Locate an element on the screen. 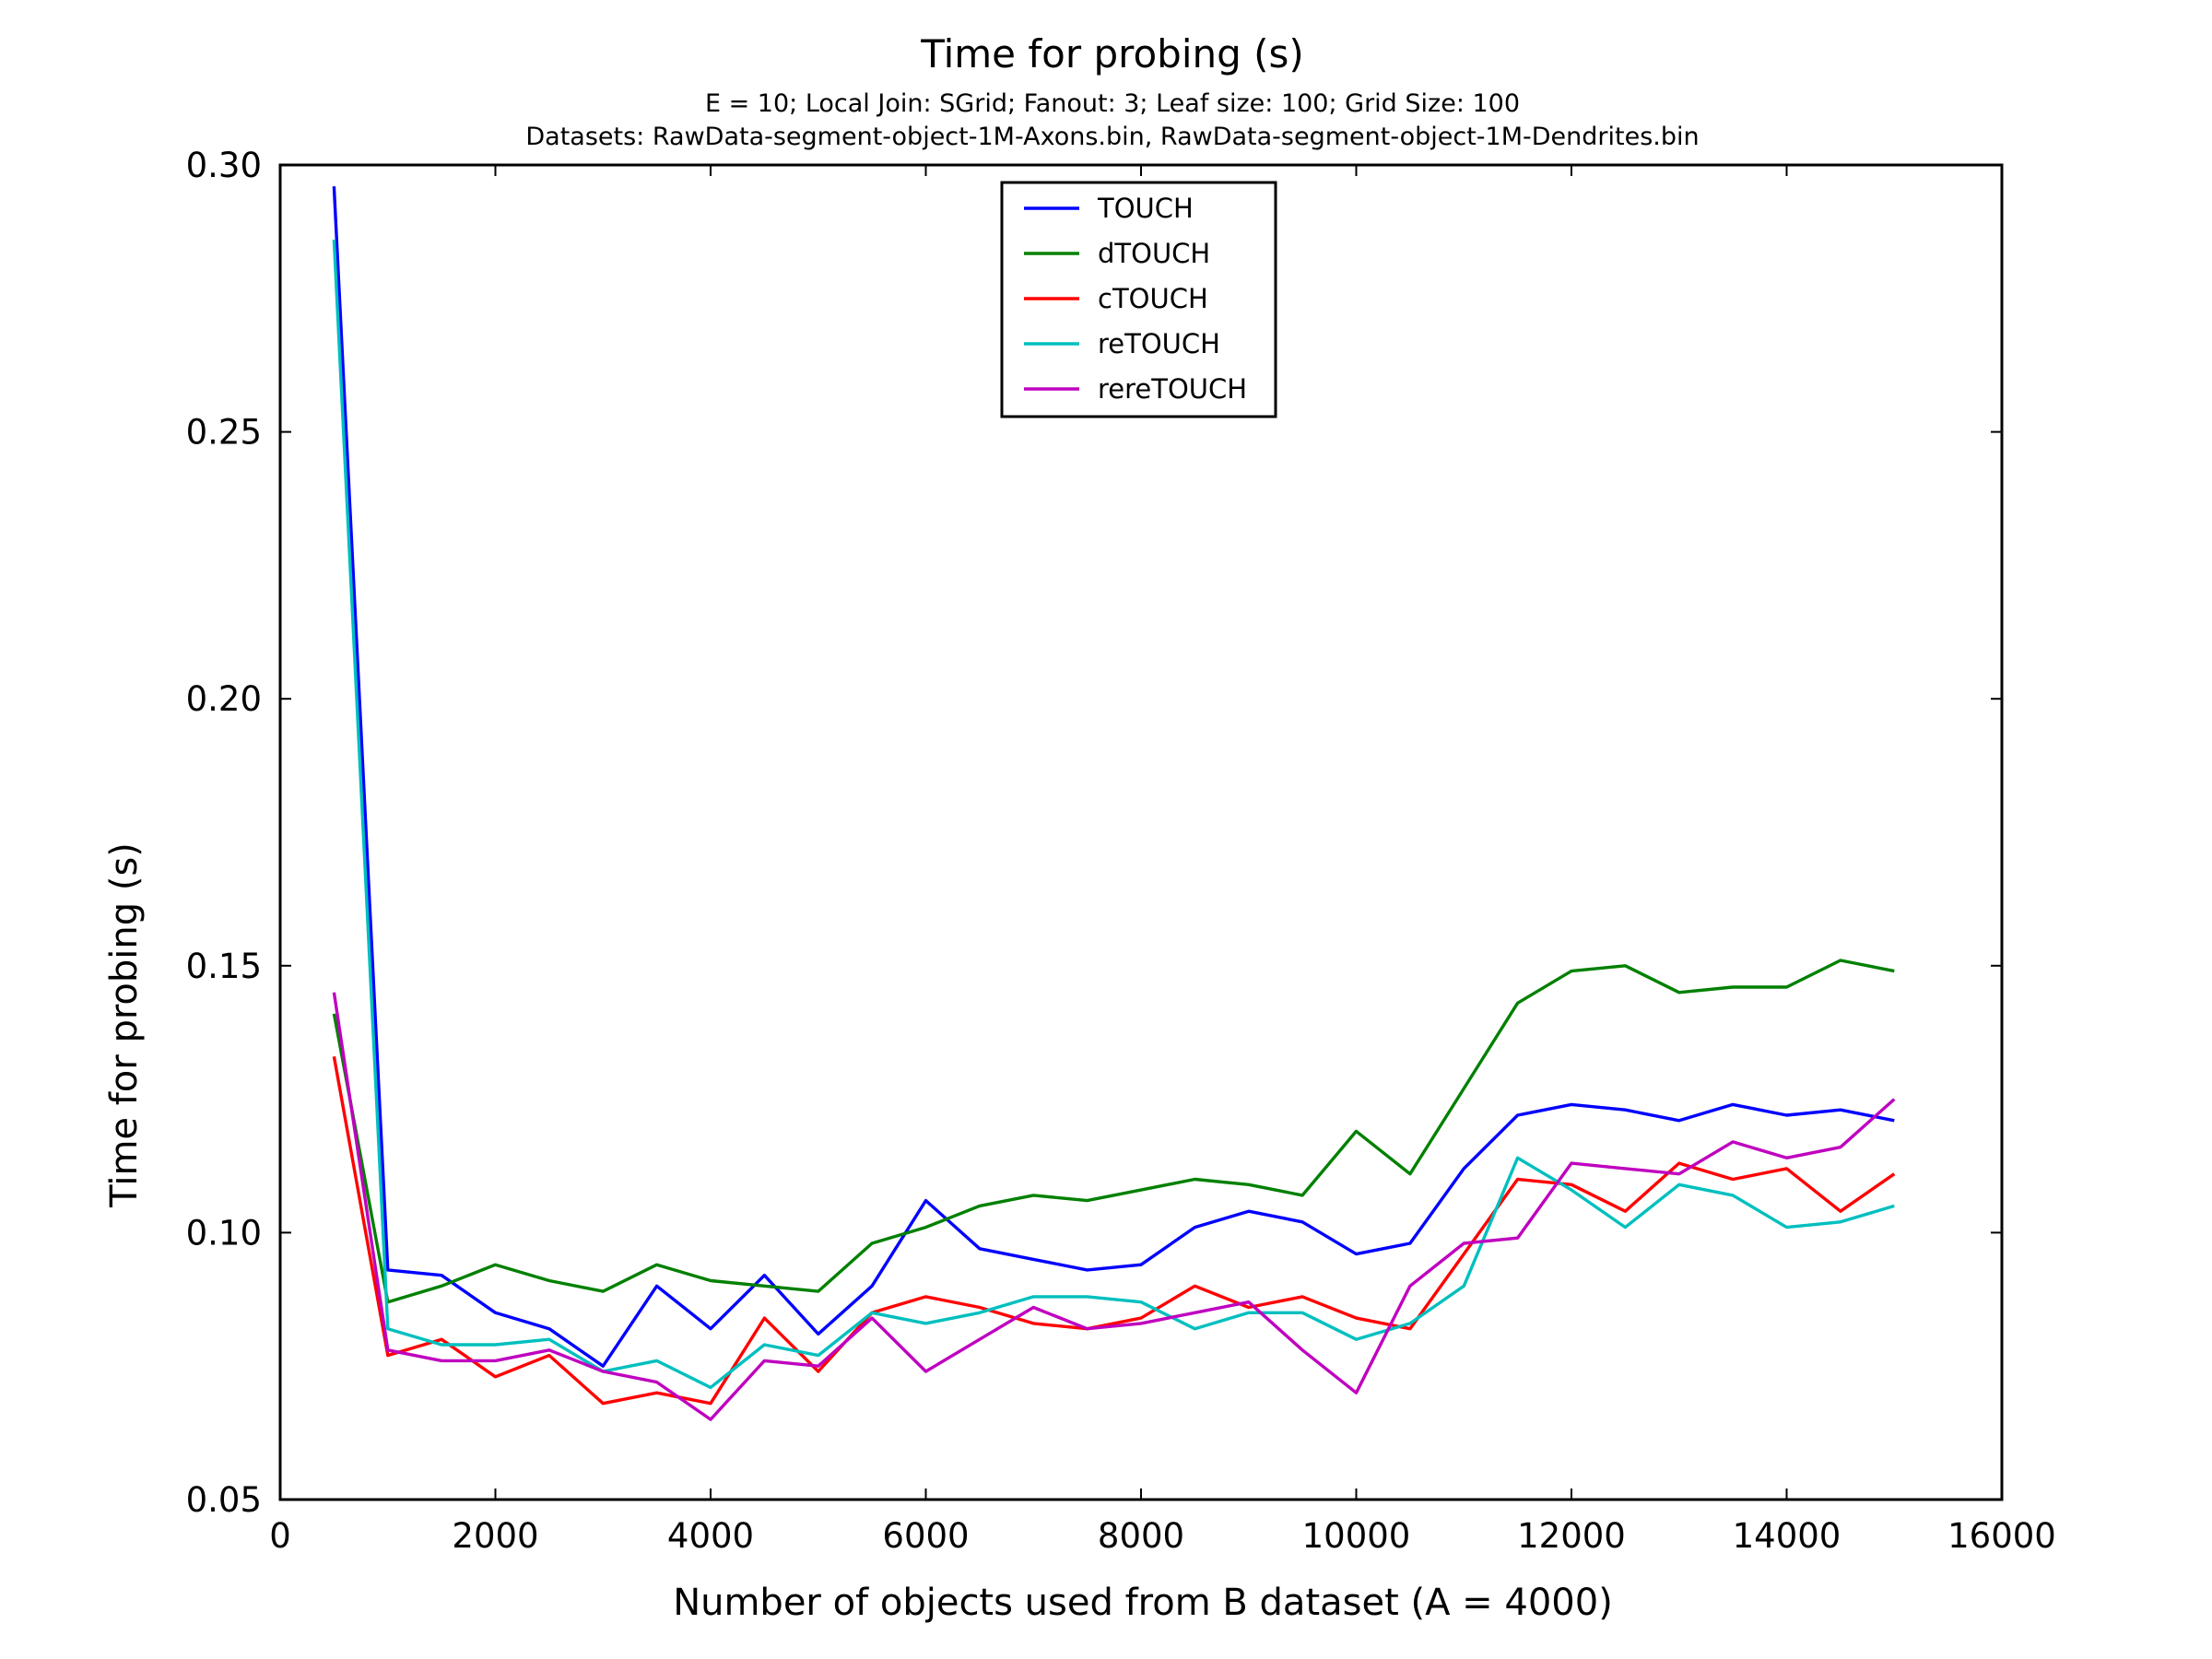 This screenshot has height=1659, width=2212. series-line-ctouch is located at coordinates (1114, 1230).